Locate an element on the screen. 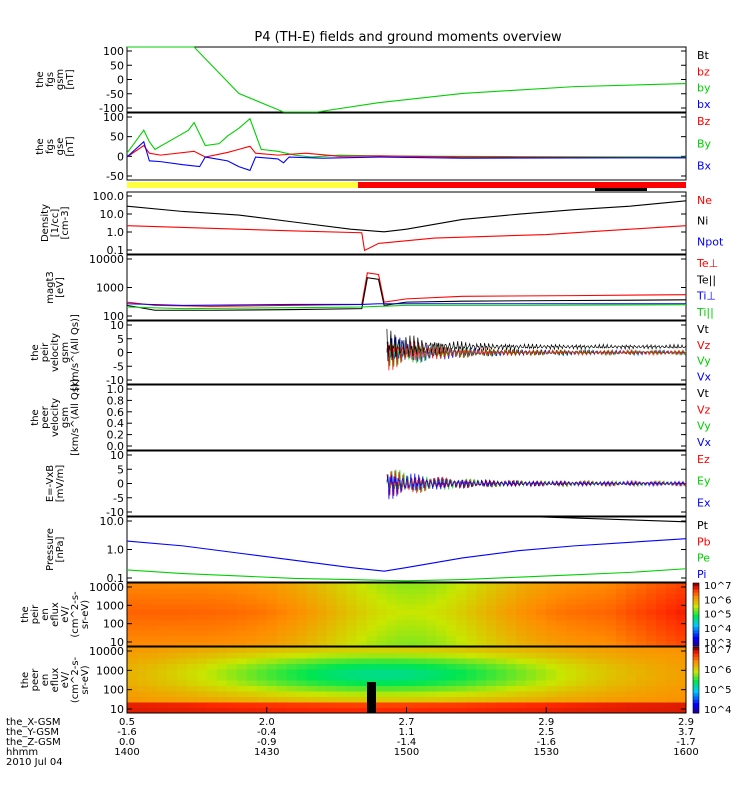 This screenshot has width=750, height=804. y-axis-label: [km/s^(All Qs)] is located at coordinates (75, 352).